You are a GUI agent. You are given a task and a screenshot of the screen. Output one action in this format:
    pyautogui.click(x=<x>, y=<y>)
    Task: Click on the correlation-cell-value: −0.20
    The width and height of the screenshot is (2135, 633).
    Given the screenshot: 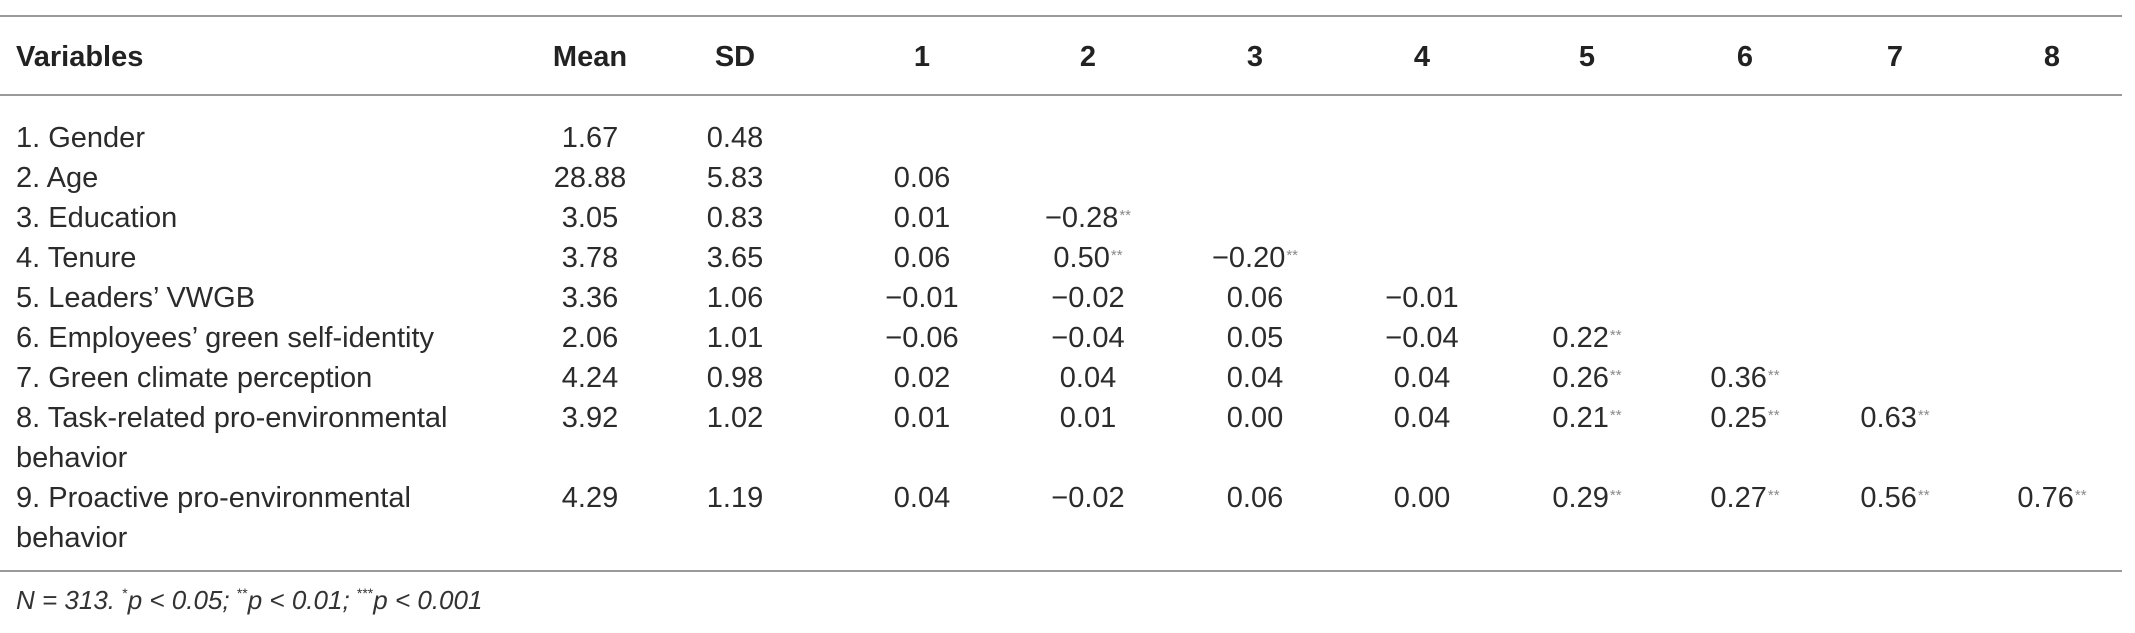 What is the action you would take?
    pyautogui.click(x=1248, y=258)
    